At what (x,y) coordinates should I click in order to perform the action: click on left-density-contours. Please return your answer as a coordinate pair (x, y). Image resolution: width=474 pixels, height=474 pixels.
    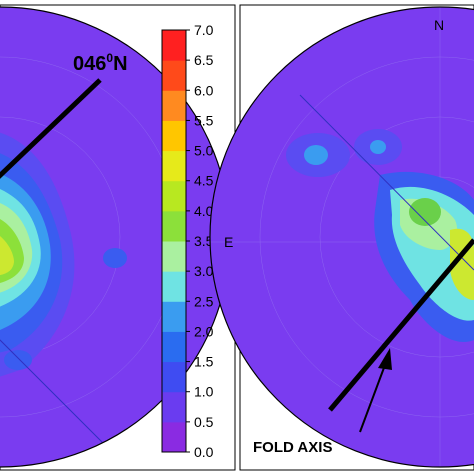
    Looking at the image, I should click on (63, 255).